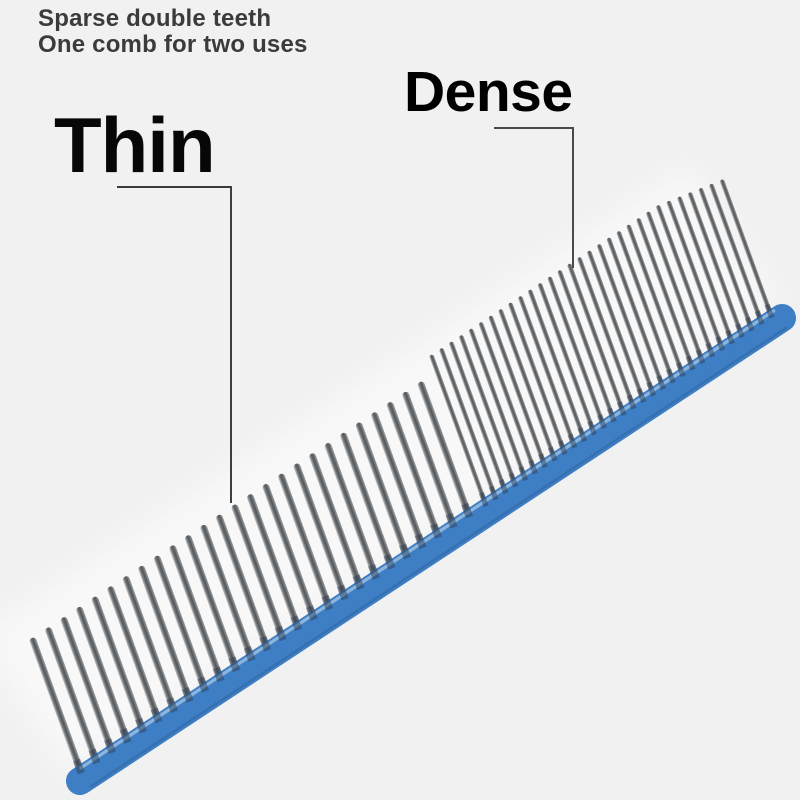 The height and width of the screenshot is (800, 800). Describe the element at coordinates (174, 344) in the screenshot. I see `thin-pointer-line` at that location.